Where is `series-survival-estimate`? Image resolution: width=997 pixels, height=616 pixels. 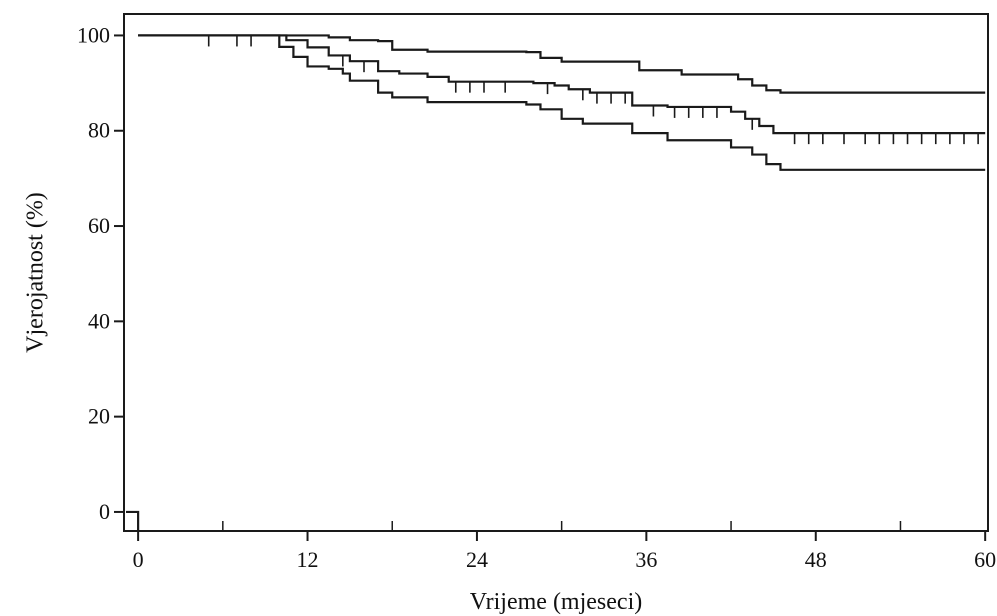
series-survival-estimate is located at coordinates (562, 84).